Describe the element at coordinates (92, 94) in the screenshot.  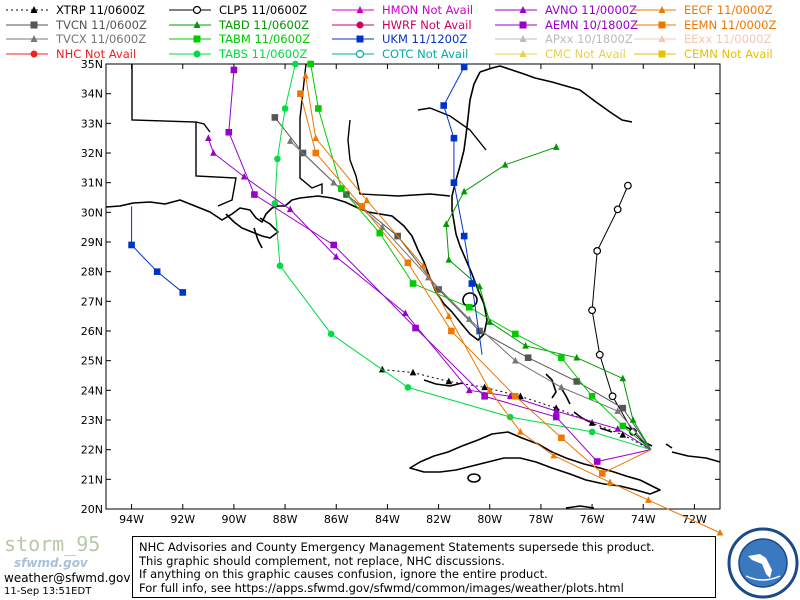
I see `lat-tick-label: 34N` at that location.